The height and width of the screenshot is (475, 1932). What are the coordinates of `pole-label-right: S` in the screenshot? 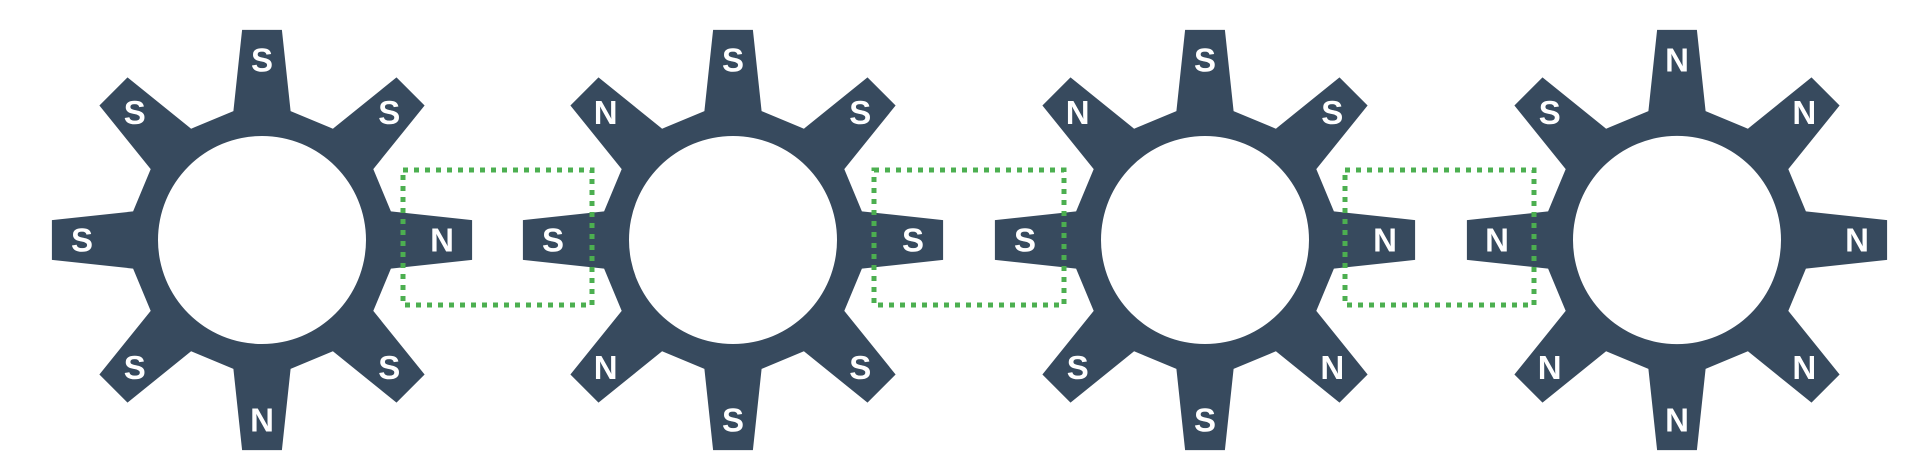 It's located at (913, 240).